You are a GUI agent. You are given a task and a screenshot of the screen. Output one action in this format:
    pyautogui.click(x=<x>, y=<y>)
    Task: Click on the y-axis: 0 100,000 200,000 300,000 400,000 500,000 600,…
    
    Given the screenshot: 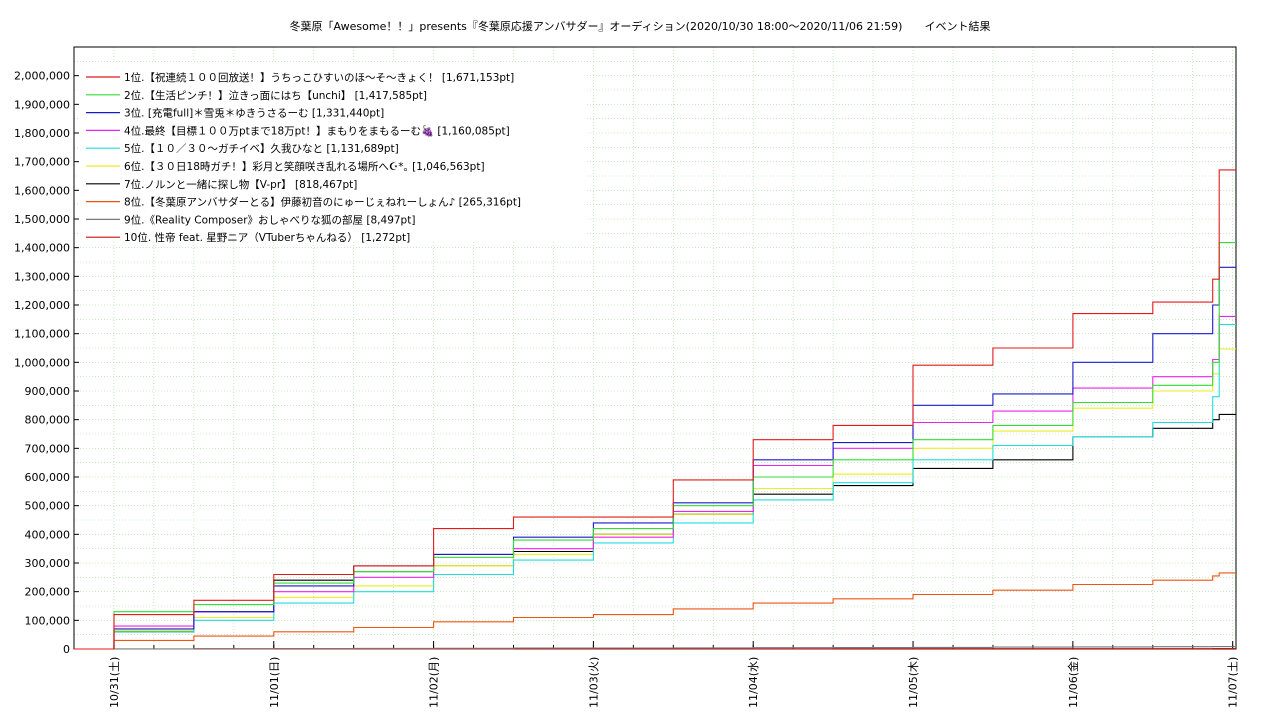 What is the action you would take?
    pyautogui.click(x=46, y=363)
    